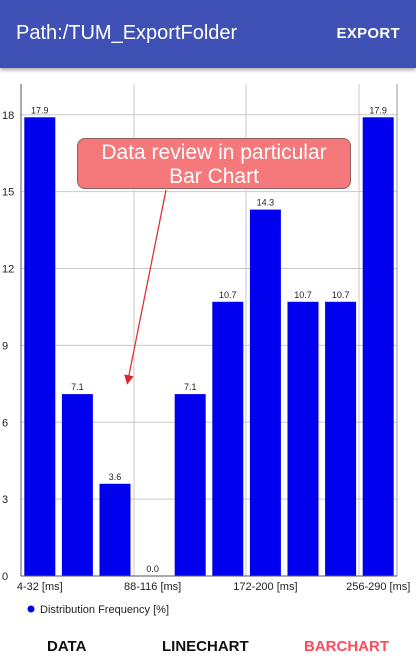  What do you see at coordinates (346, 646) in the screenshot?
I see `tab-barchart: BARCHART` at bounding box center [346, 646].